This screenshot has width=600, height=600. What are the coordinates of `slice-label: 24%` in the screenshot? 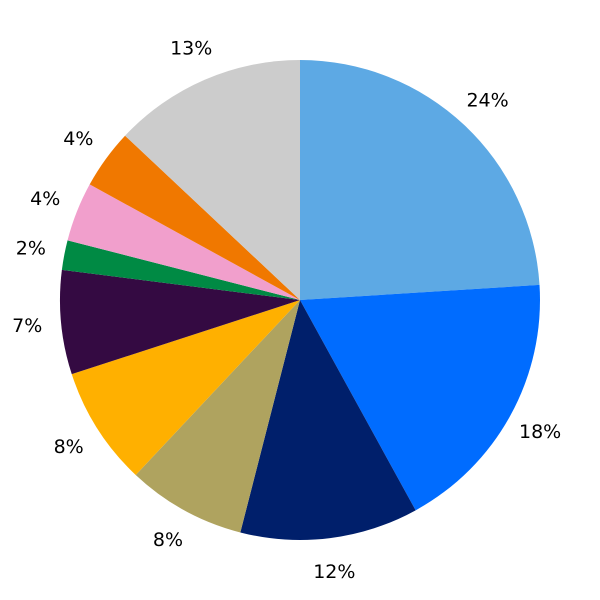 It's located at (487, 100).